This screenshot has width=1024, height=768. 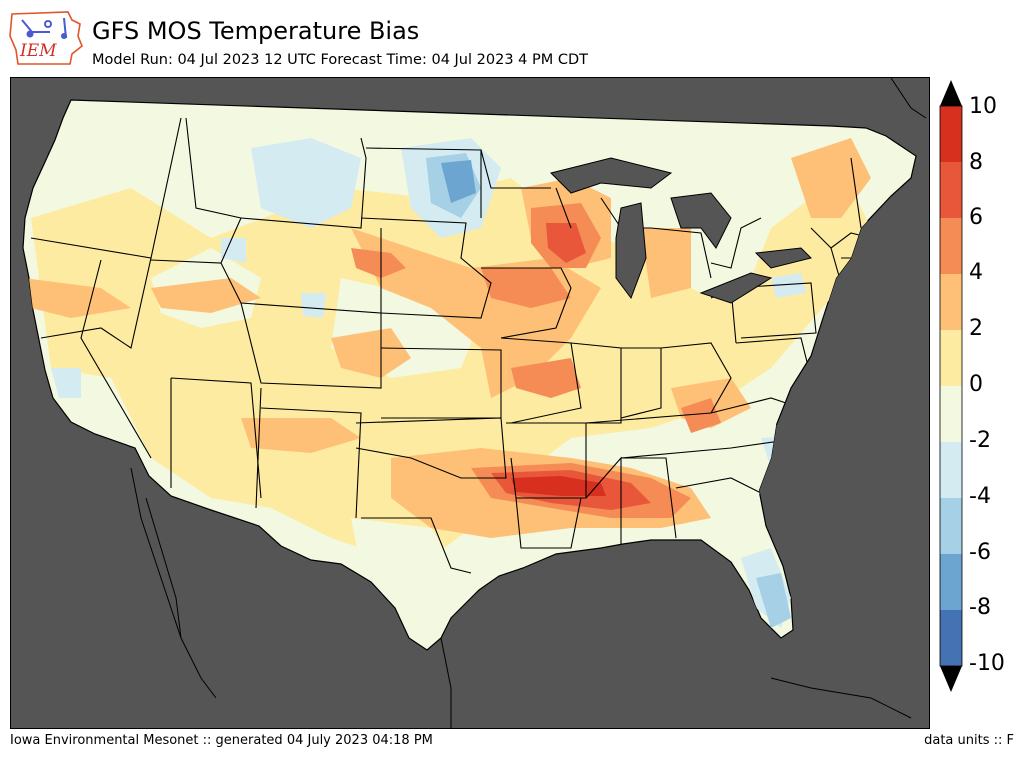 What do you see at coordinates (976, 217) in the screenshot?
I see `colorbar-label: 6` at bounding box center [976, 217].